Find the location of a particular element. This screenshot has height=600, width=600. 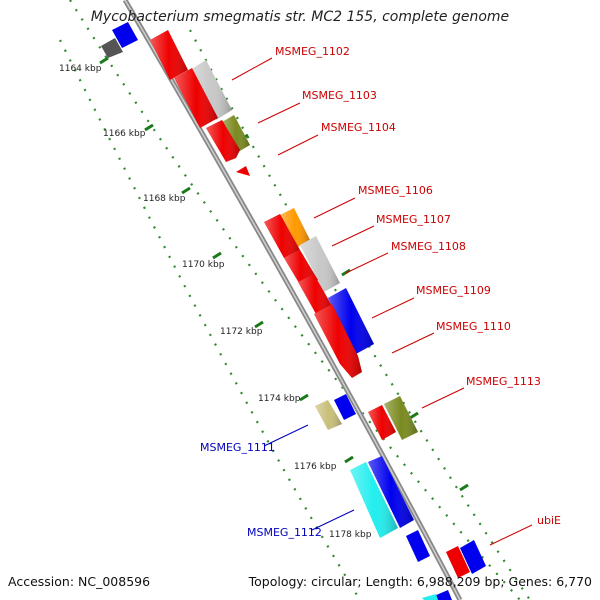

label-msmeg-1108: MSMEG_1108 is located at coordinates (428, 246).